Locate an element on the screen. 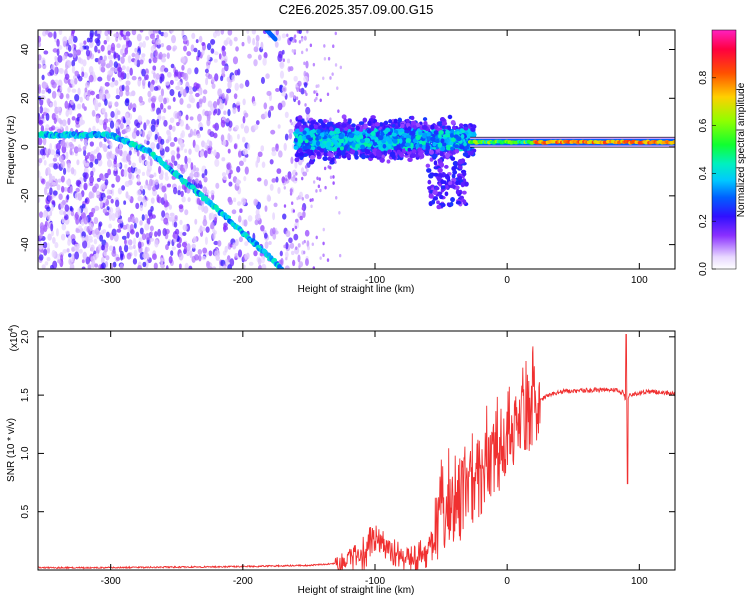  snr-scale-base: (x10 is located at coordinates (14, 341).